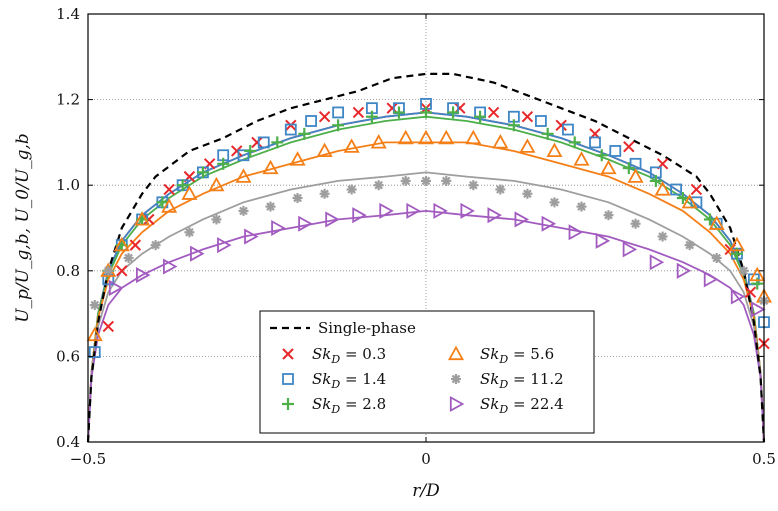 This screenshot has height=511, width=778. Describe the element at coordinates (764, 459) in the screenshot. I see `x-tick-label: 0.5` at that location.